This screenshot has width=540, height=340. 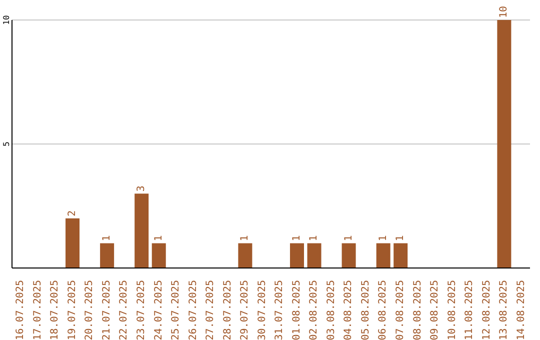 I want to click on data-label: 10, so click(x=504, y=12).